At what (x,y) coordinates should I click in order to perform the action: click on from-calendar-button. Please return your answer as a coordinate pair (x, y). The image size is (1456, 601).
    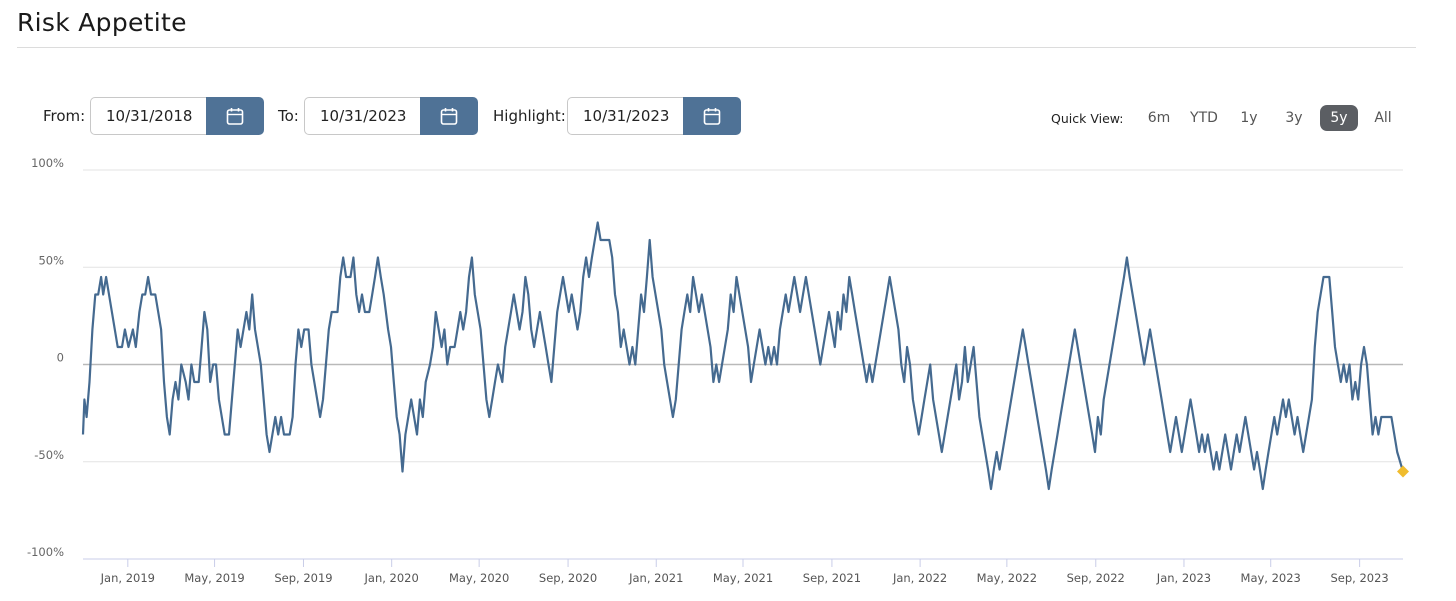
    Looking at the image, I should click on (235, 116).